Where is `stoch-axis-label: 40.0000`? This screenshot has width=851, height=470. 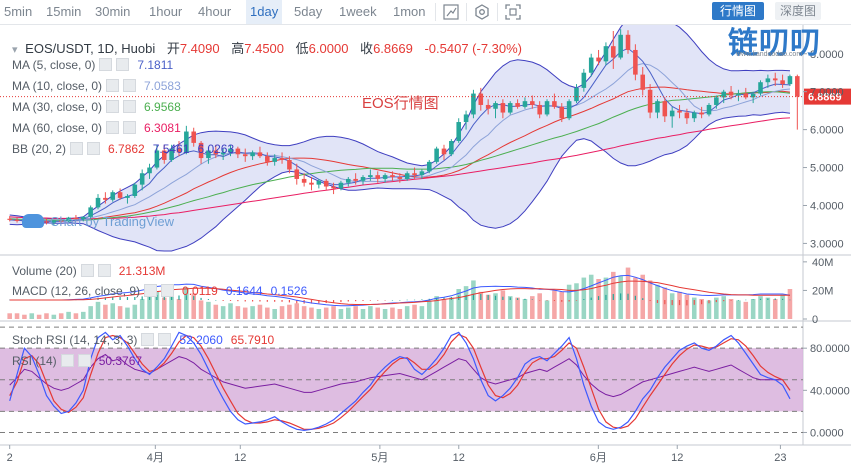
stoch-axis-label: 40.0000 is located at coordinates (830, 391).